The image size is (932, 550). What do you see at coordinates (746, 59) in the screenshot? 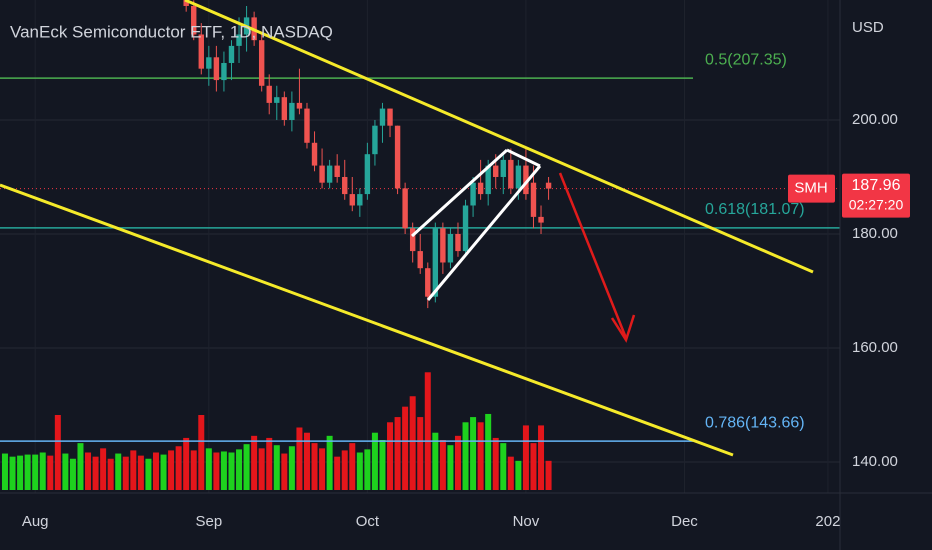
I see `fib-label: 0.5(207.35)` at bounding box center [746, 59].